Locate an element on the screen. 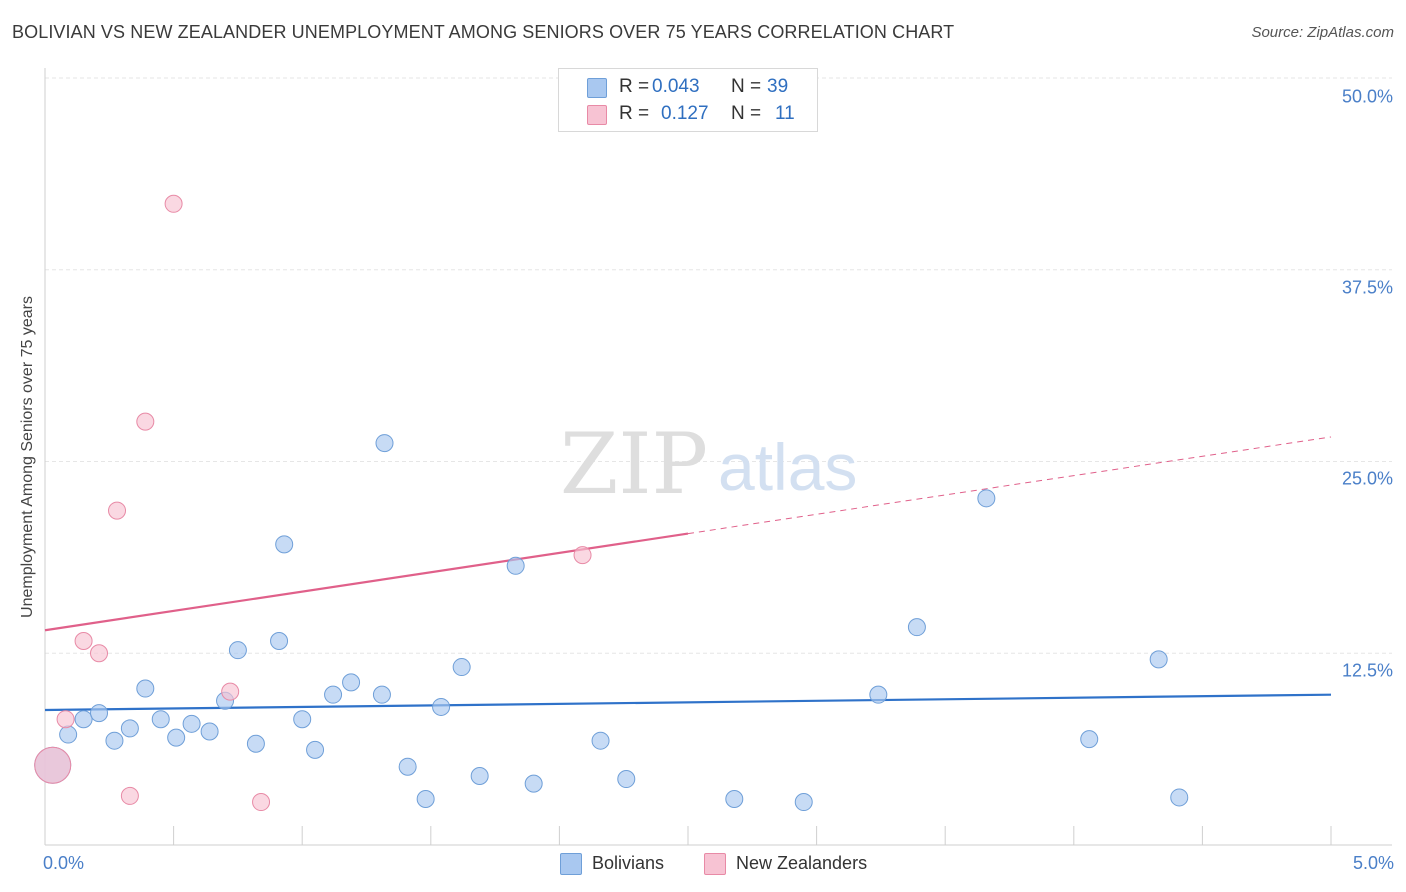  x-tick-label: 5.0% is located at coordinates (1373, 863).